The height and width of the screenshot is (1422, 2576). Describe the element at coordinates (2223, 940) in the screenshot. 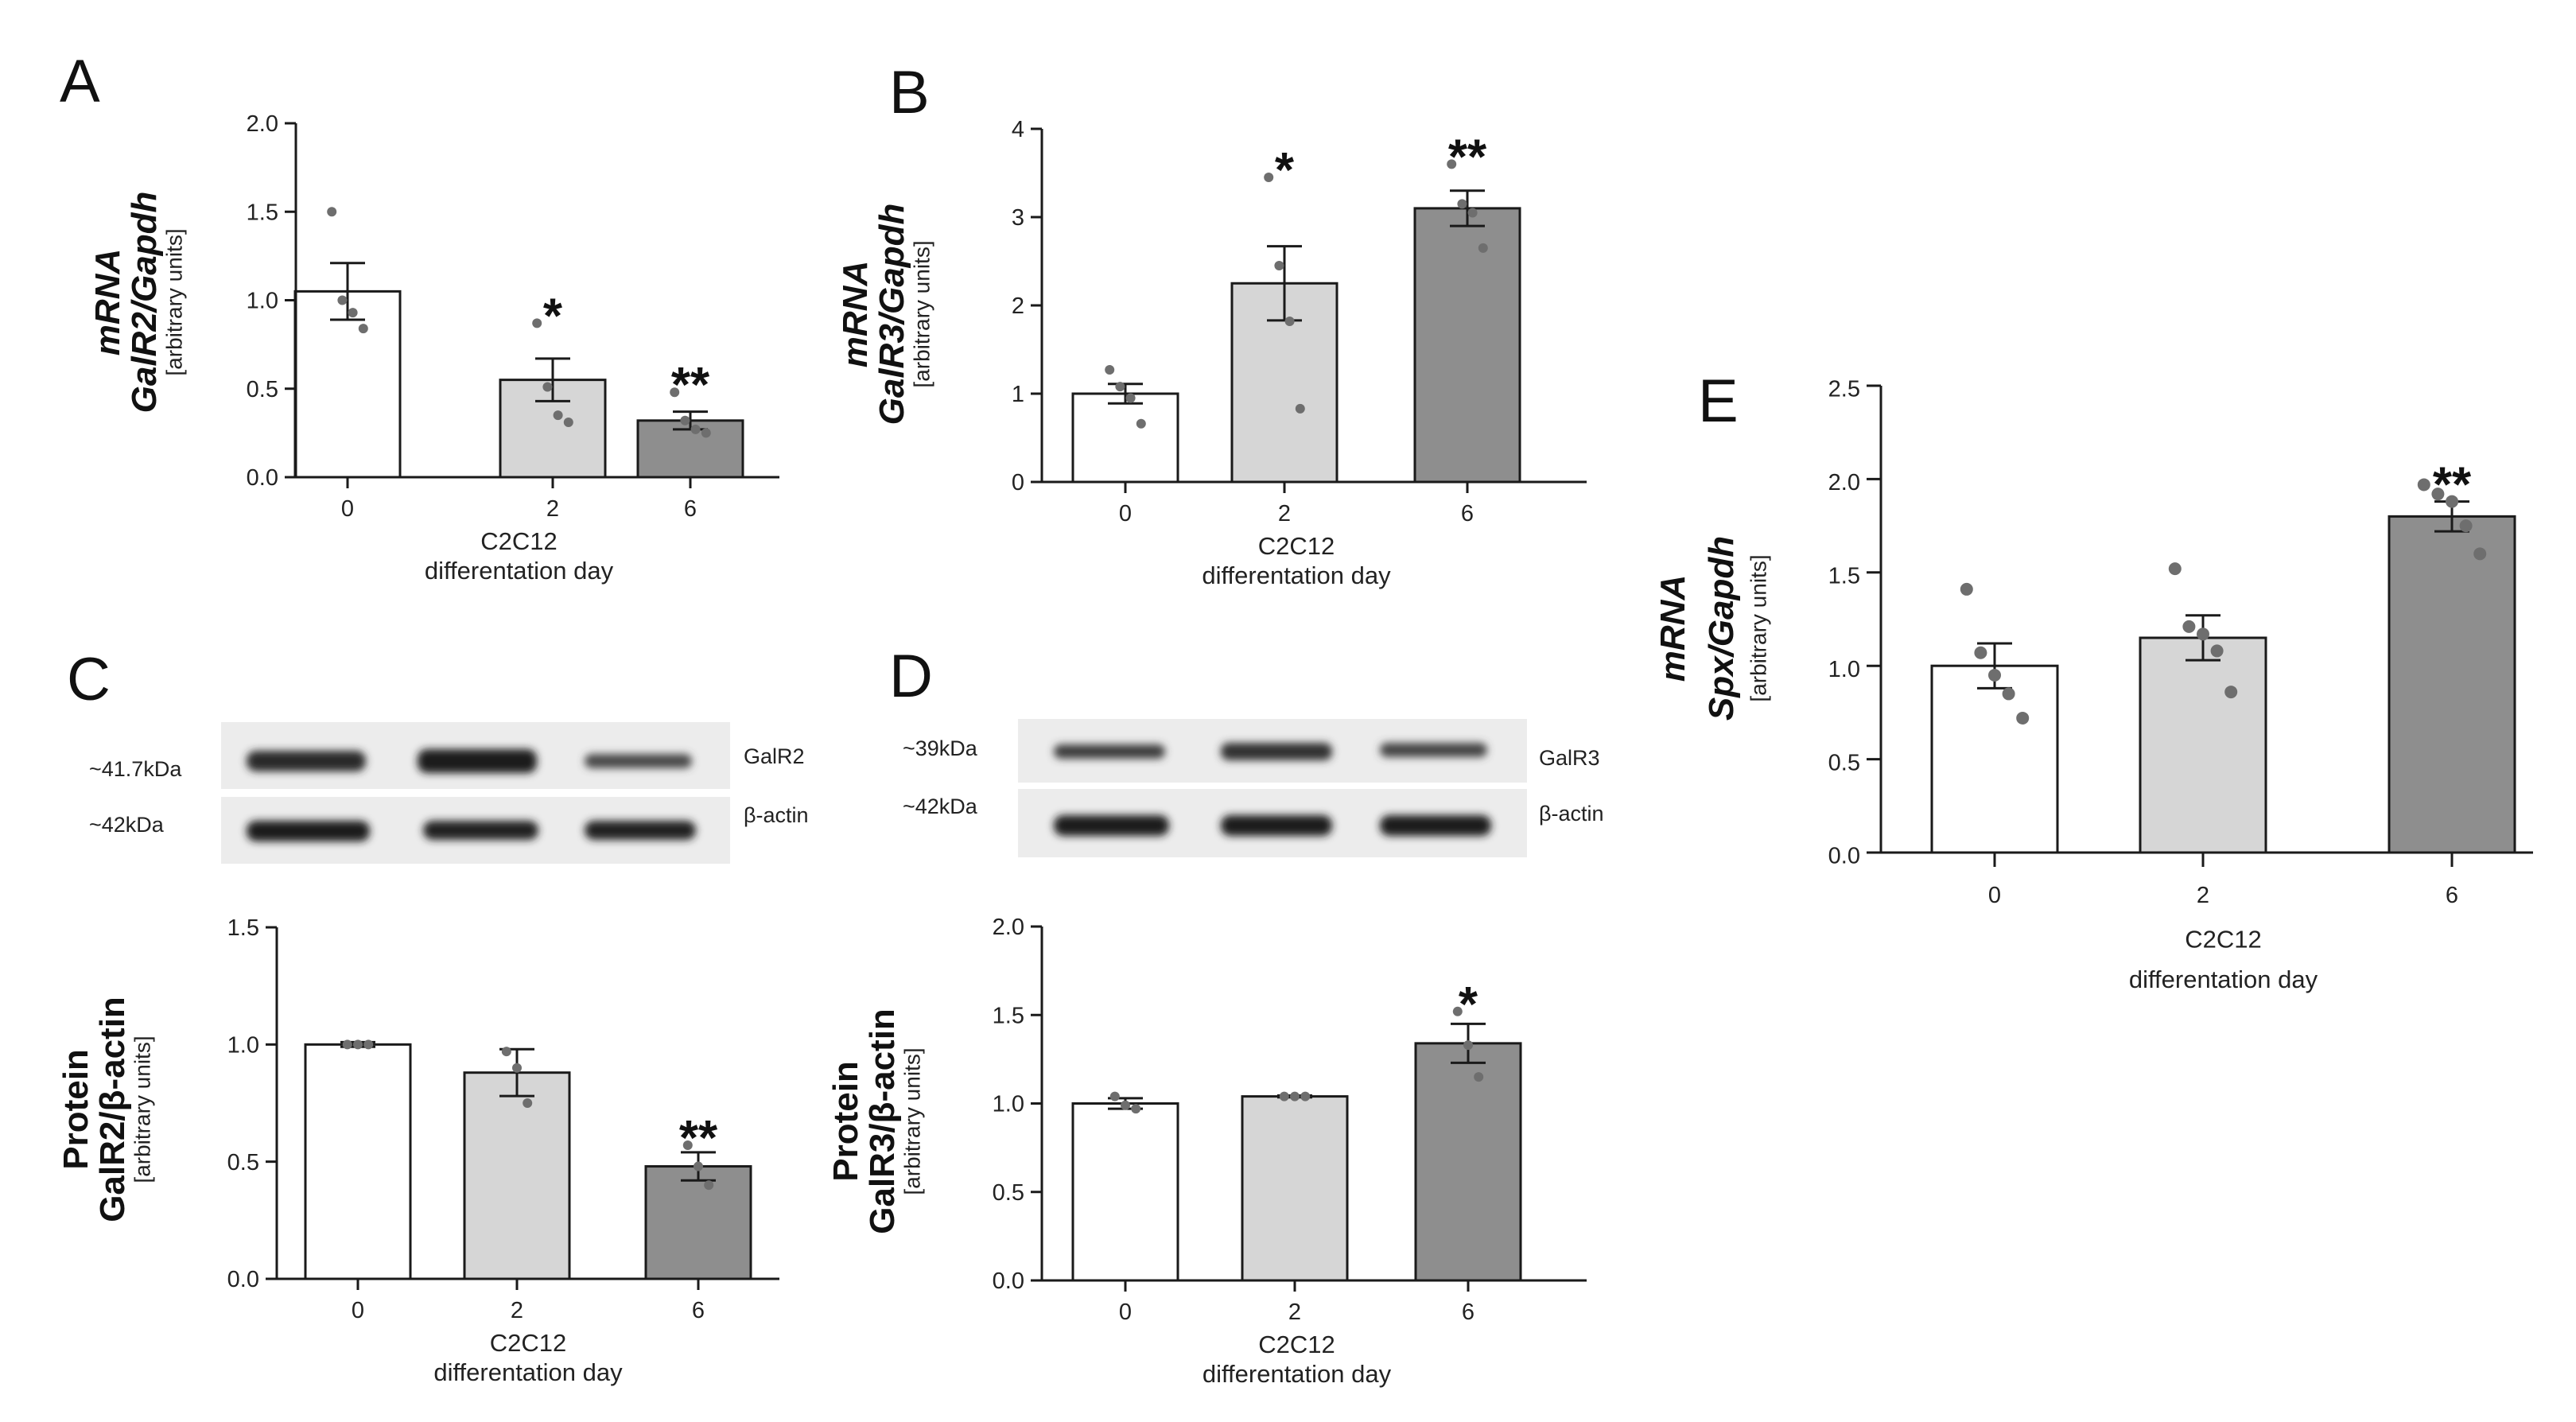

I see `x-axis-title-e: C2C12` at that location.